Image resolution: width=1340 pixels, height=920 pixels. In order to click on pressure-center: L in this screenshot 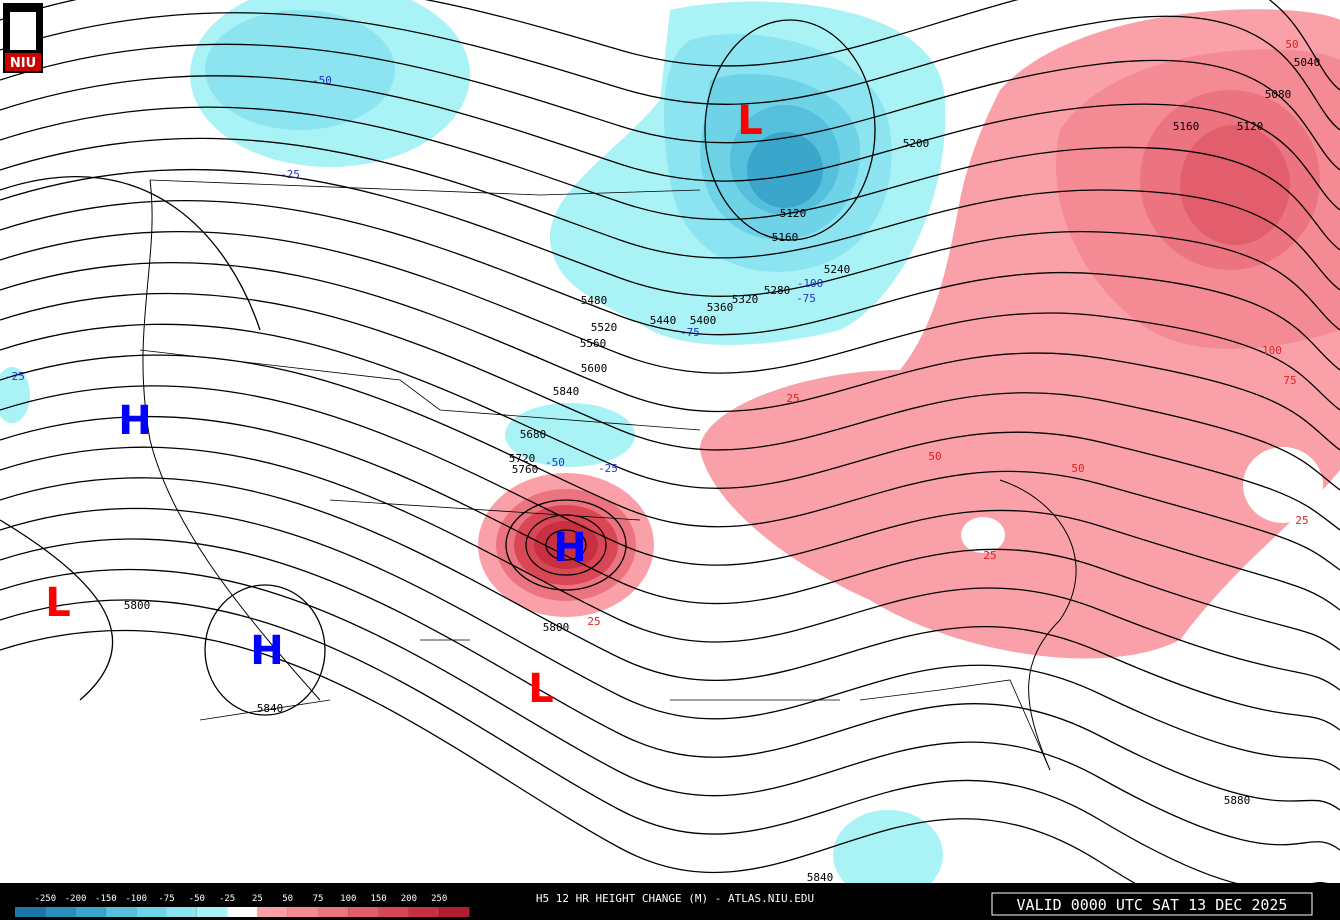, I will do `click(750, 121)`.